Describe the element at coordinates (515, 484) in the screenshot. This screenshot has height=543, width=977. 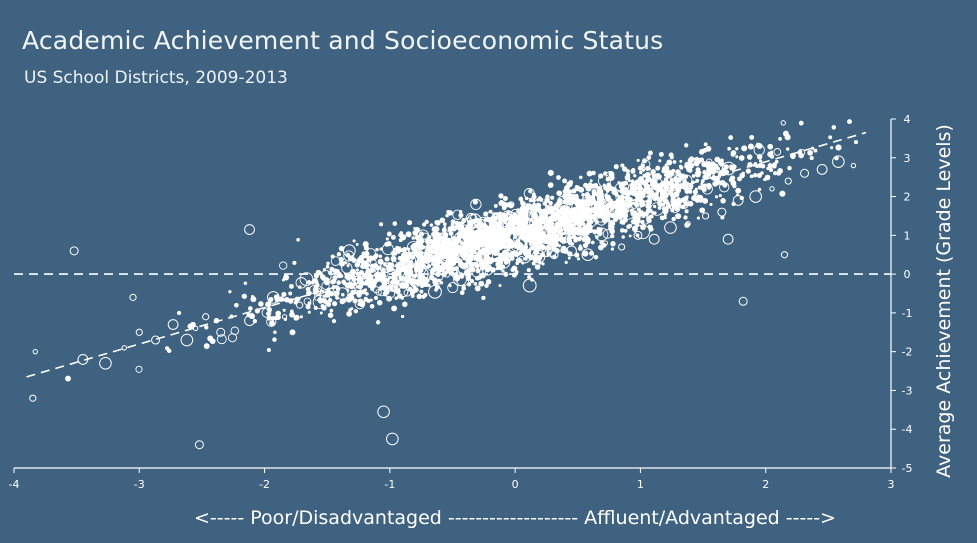
I see `x-tick-label: 0` at that location.